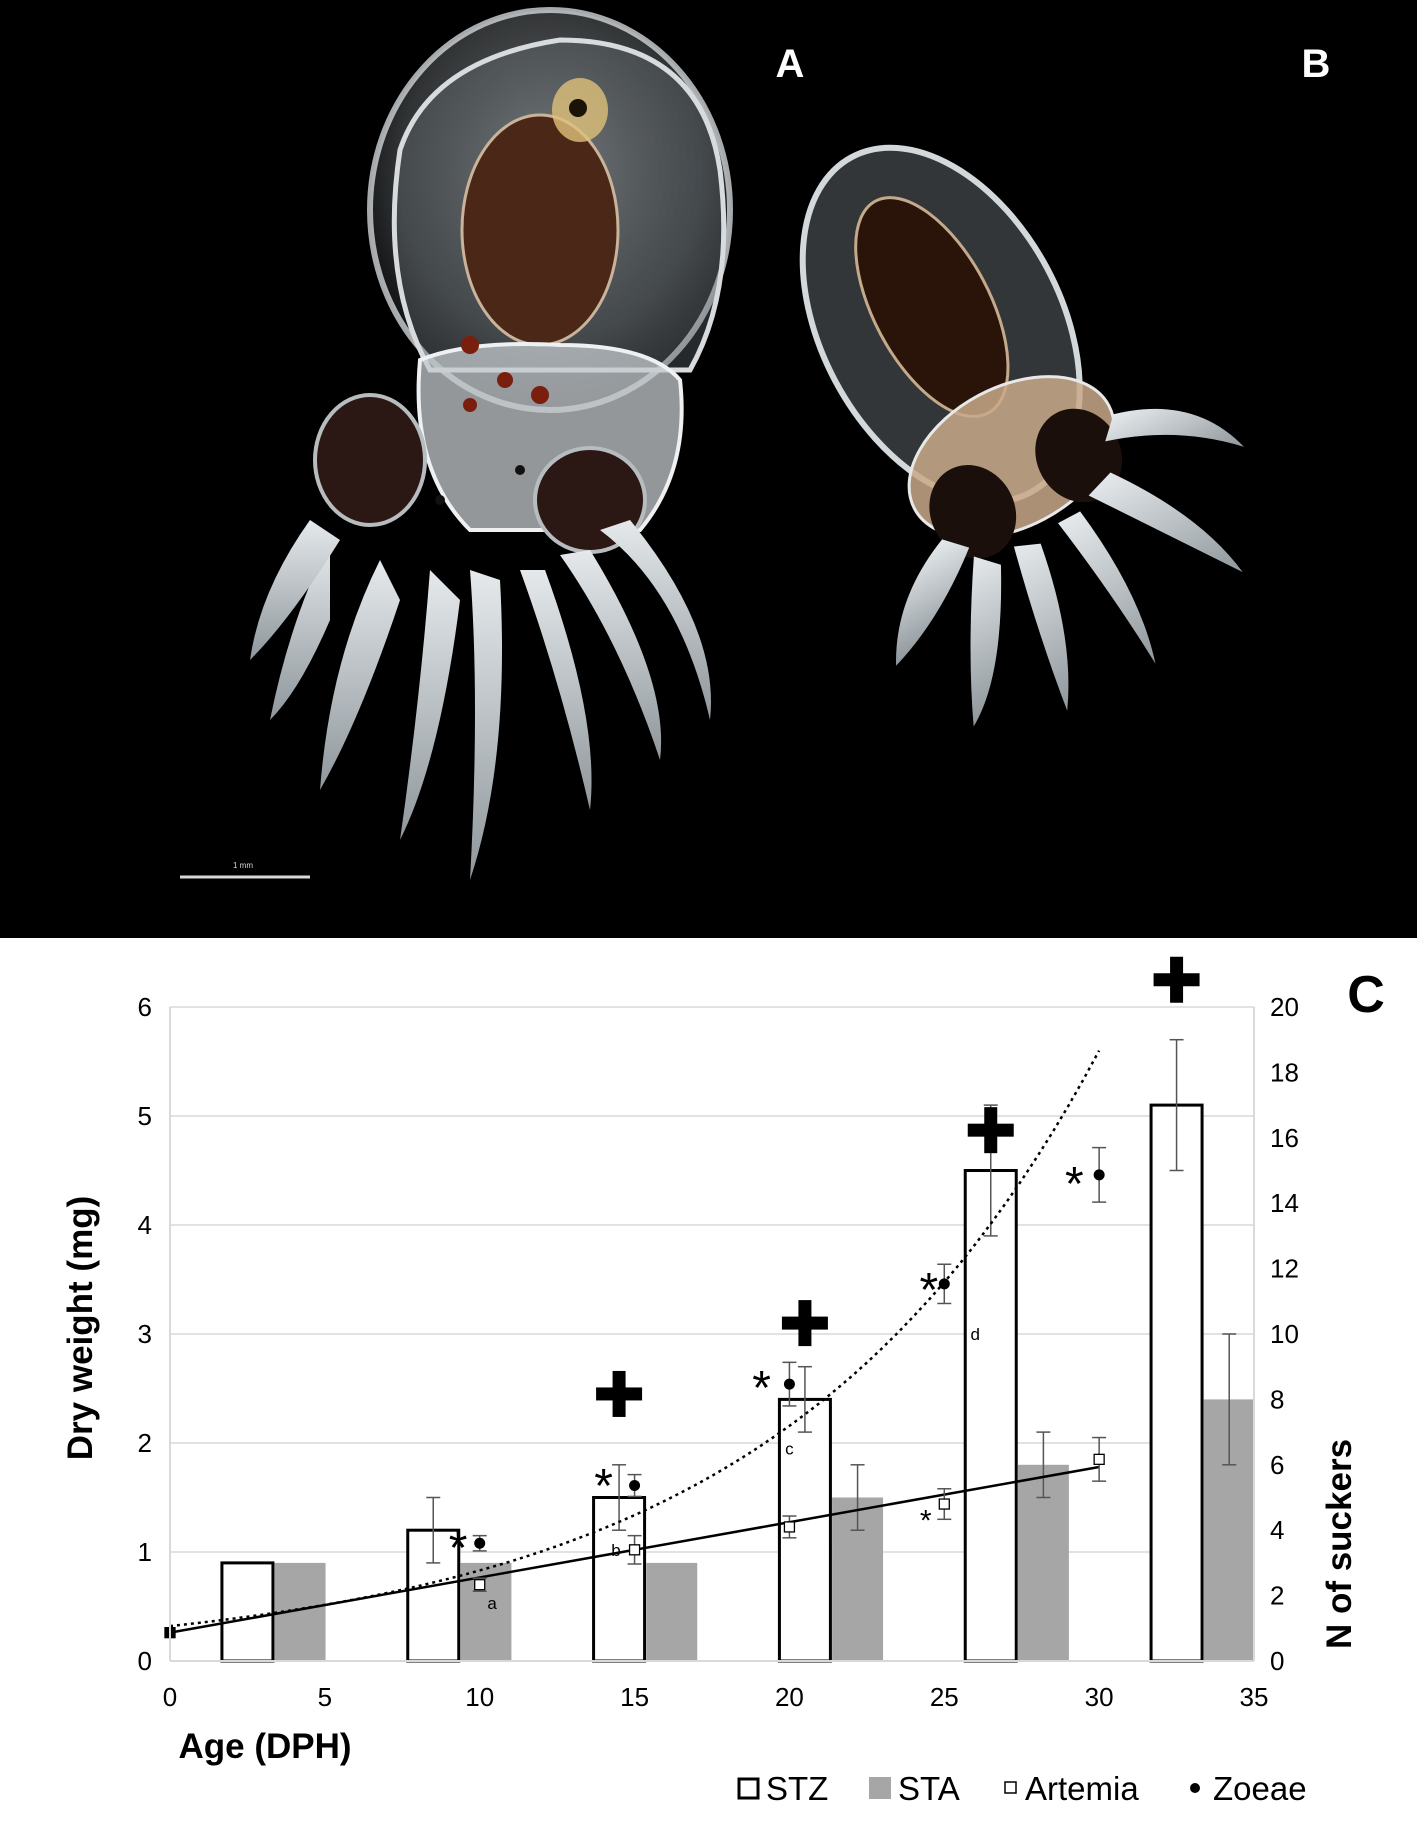 The width and height of the screenshot is (1417, 1832). What do you see at coordinates (1277, 1465) in the screenshot?
I see `y-right-tick-label: 6` at bounding box center [1277, 1465].